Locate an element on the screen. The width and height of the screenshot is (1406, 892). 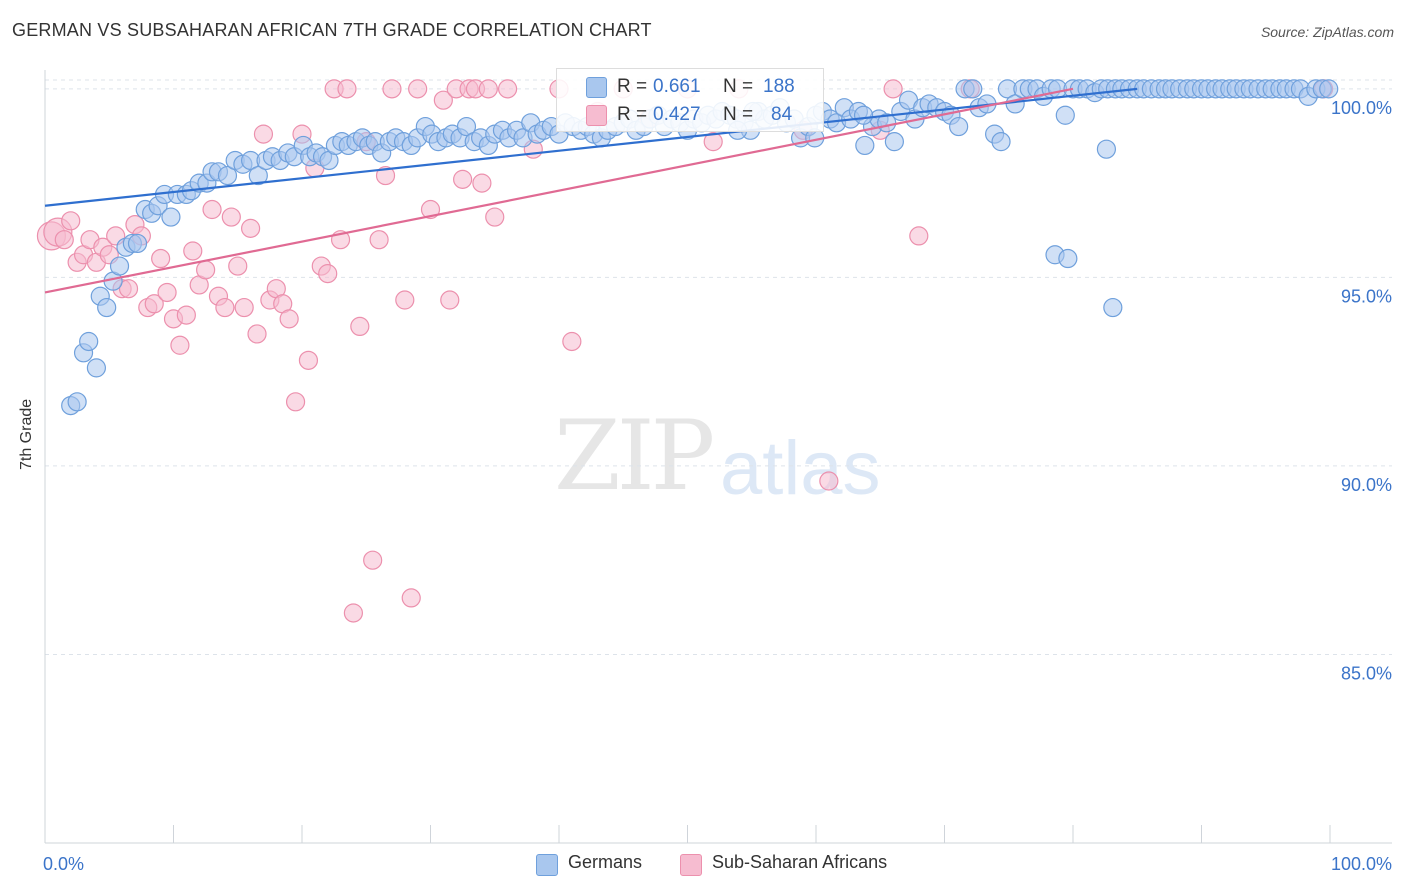
germans-r-label: R = is located at coordinates (632, 86).